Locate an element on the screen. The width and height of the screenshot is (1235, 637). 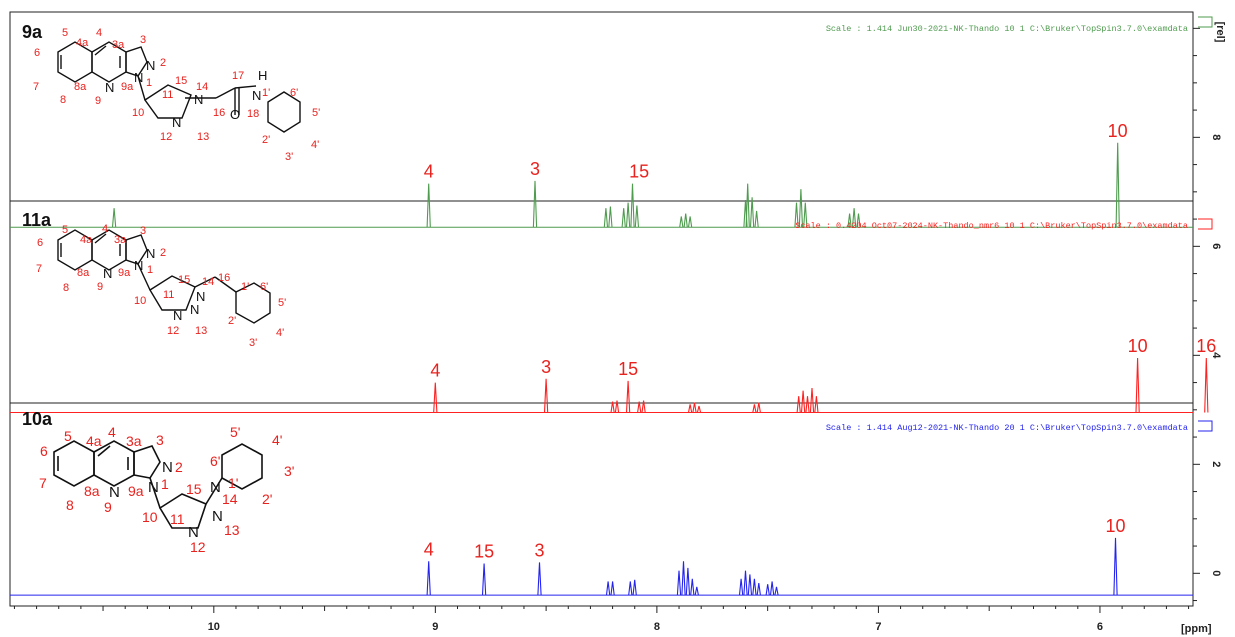
structure-10a is located at coordinates (158, 484).